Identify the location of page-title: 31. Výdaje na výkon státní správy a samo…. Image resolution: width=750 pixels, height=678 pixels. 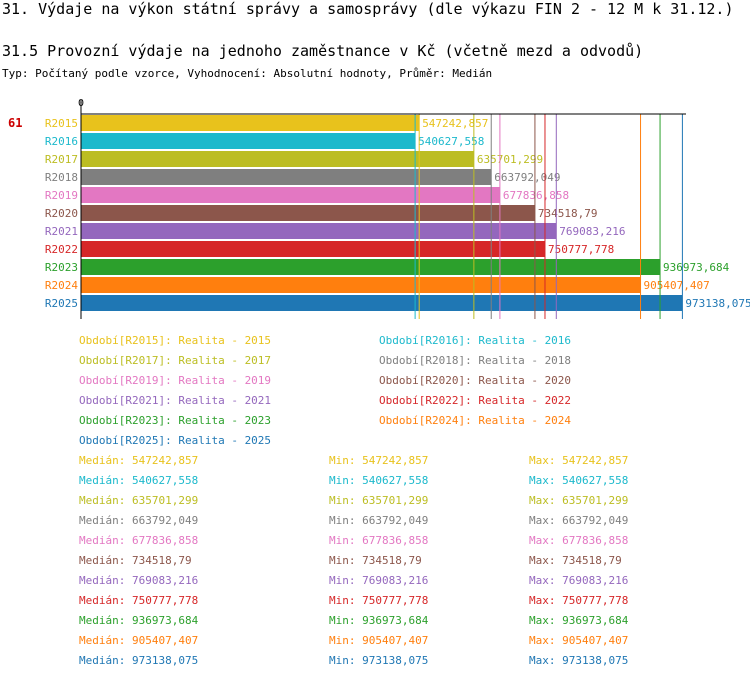
(368, 9).